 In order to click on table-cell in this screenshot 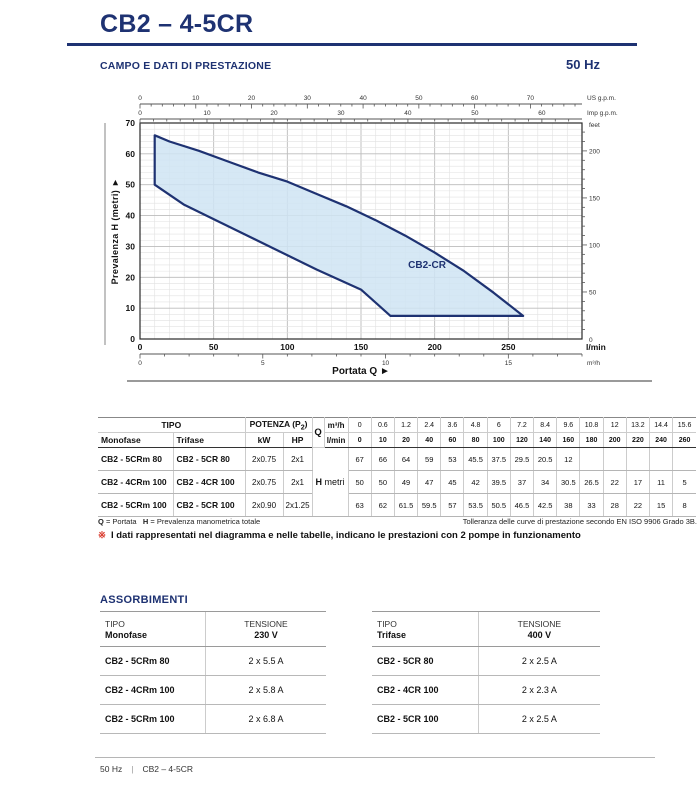, I will do `click(614, 459)`.